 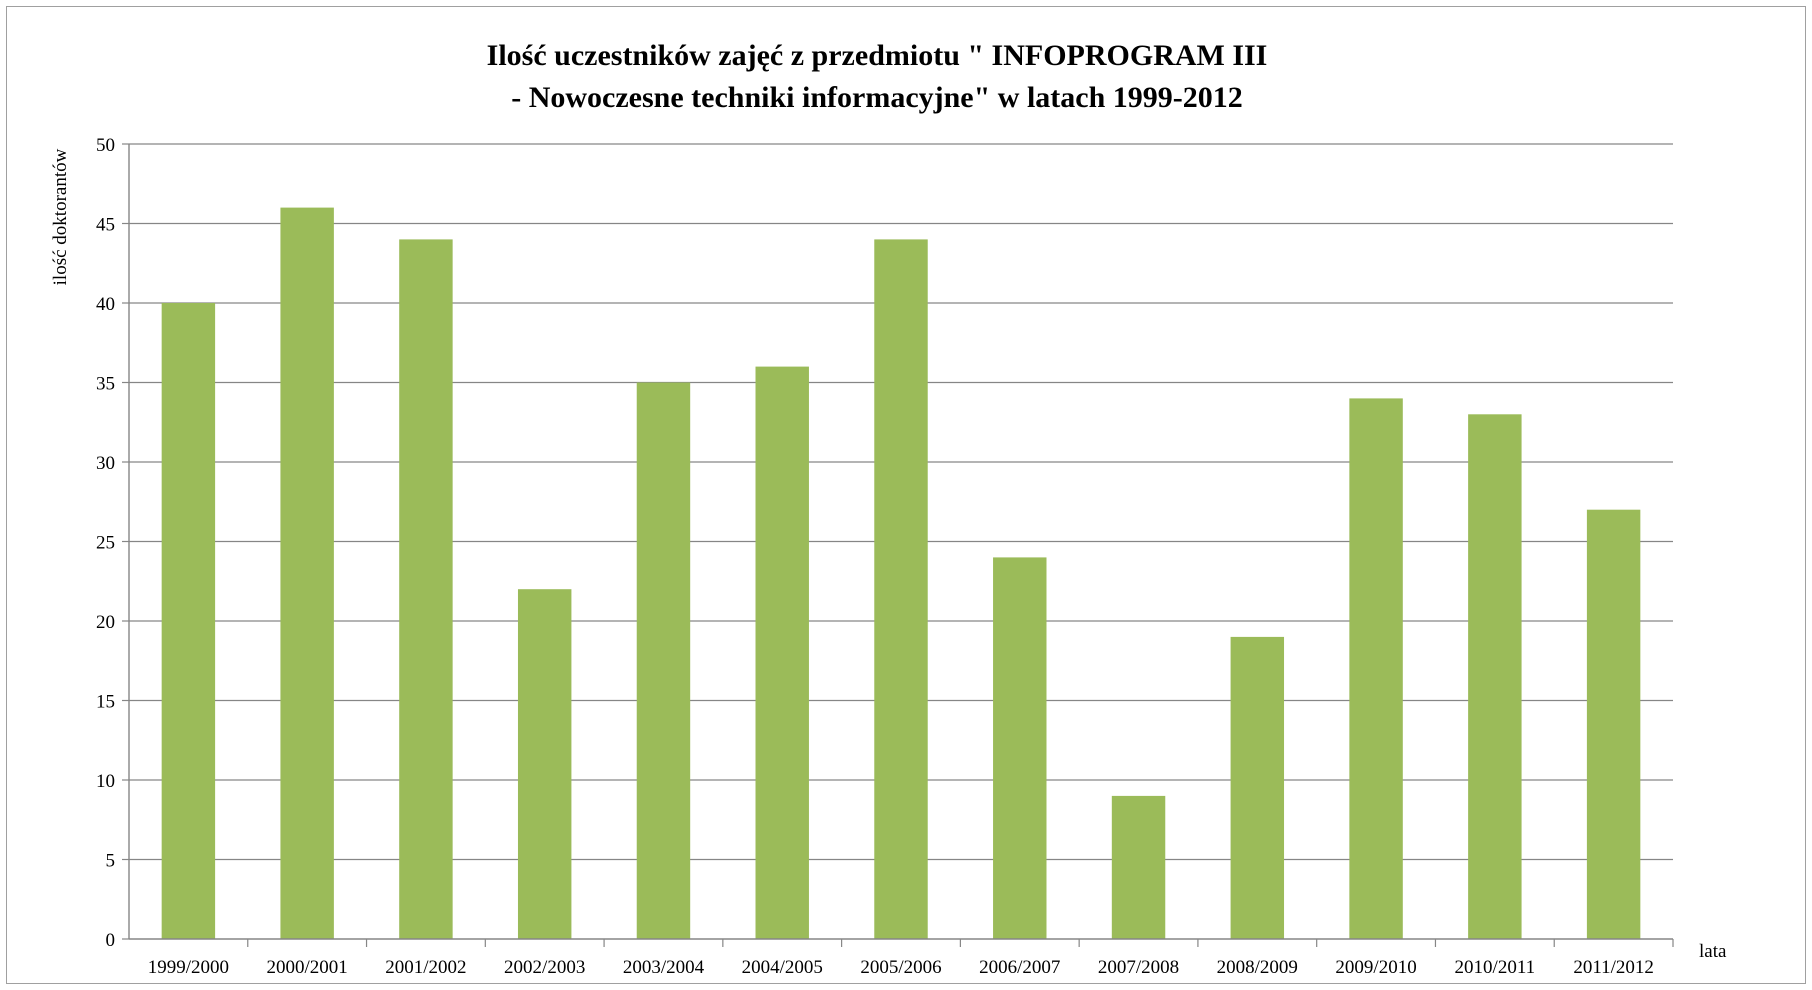 I want to click on y-tick-label: 25, so click(x=105, y=543).